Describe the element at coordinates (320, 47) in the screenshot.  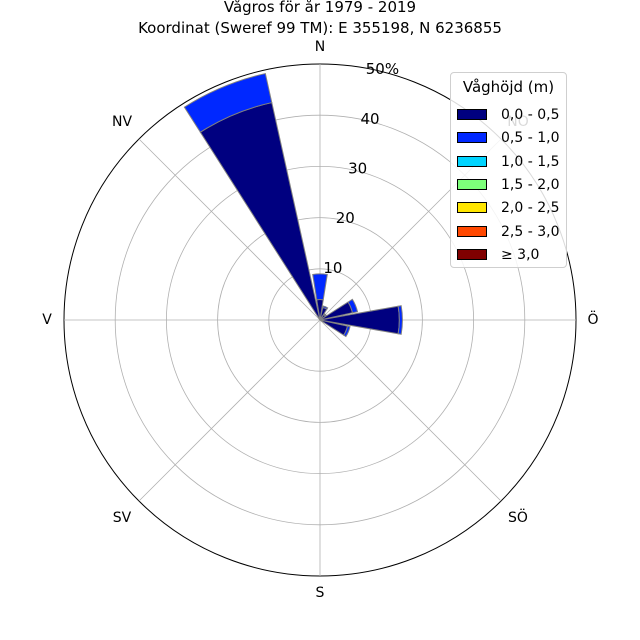
I see `direction-label: N` at that location.